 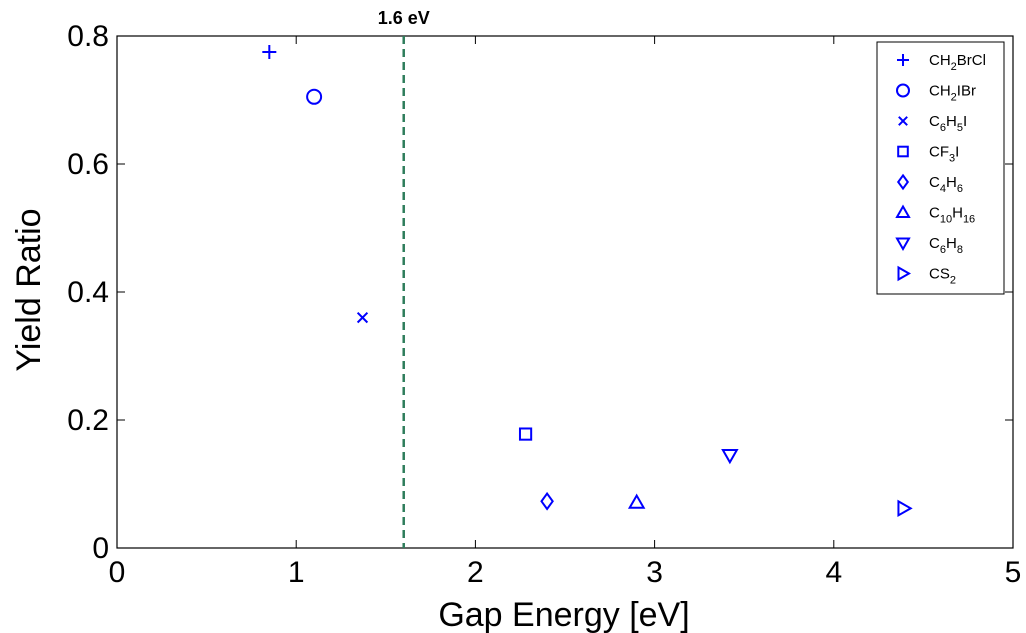 What do you see at coordinates (730, 456) in the screenshot?
I see `data-point-c6h8` at bounding box center [730, 456].